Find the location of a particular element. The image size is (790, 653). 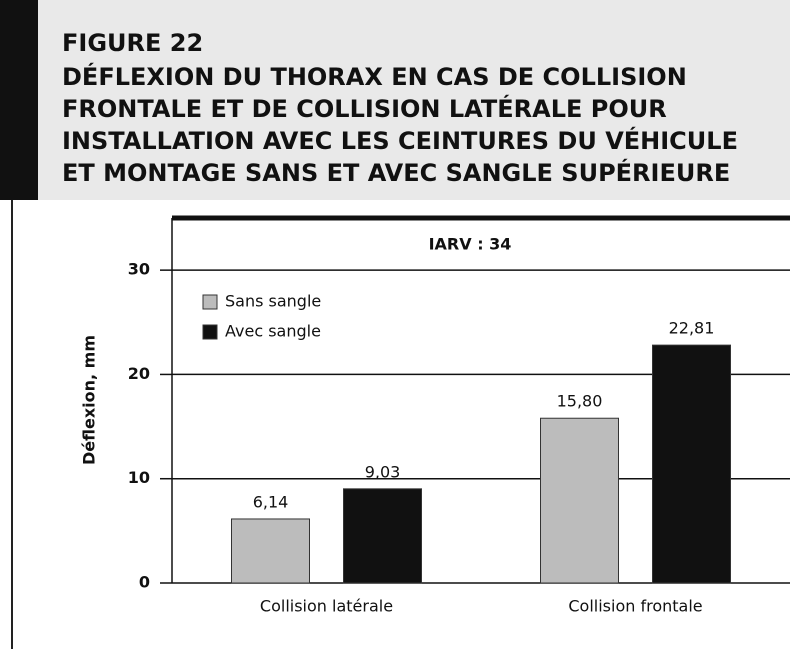

y-tick-label: 0 is located at coordinates (144, 582).